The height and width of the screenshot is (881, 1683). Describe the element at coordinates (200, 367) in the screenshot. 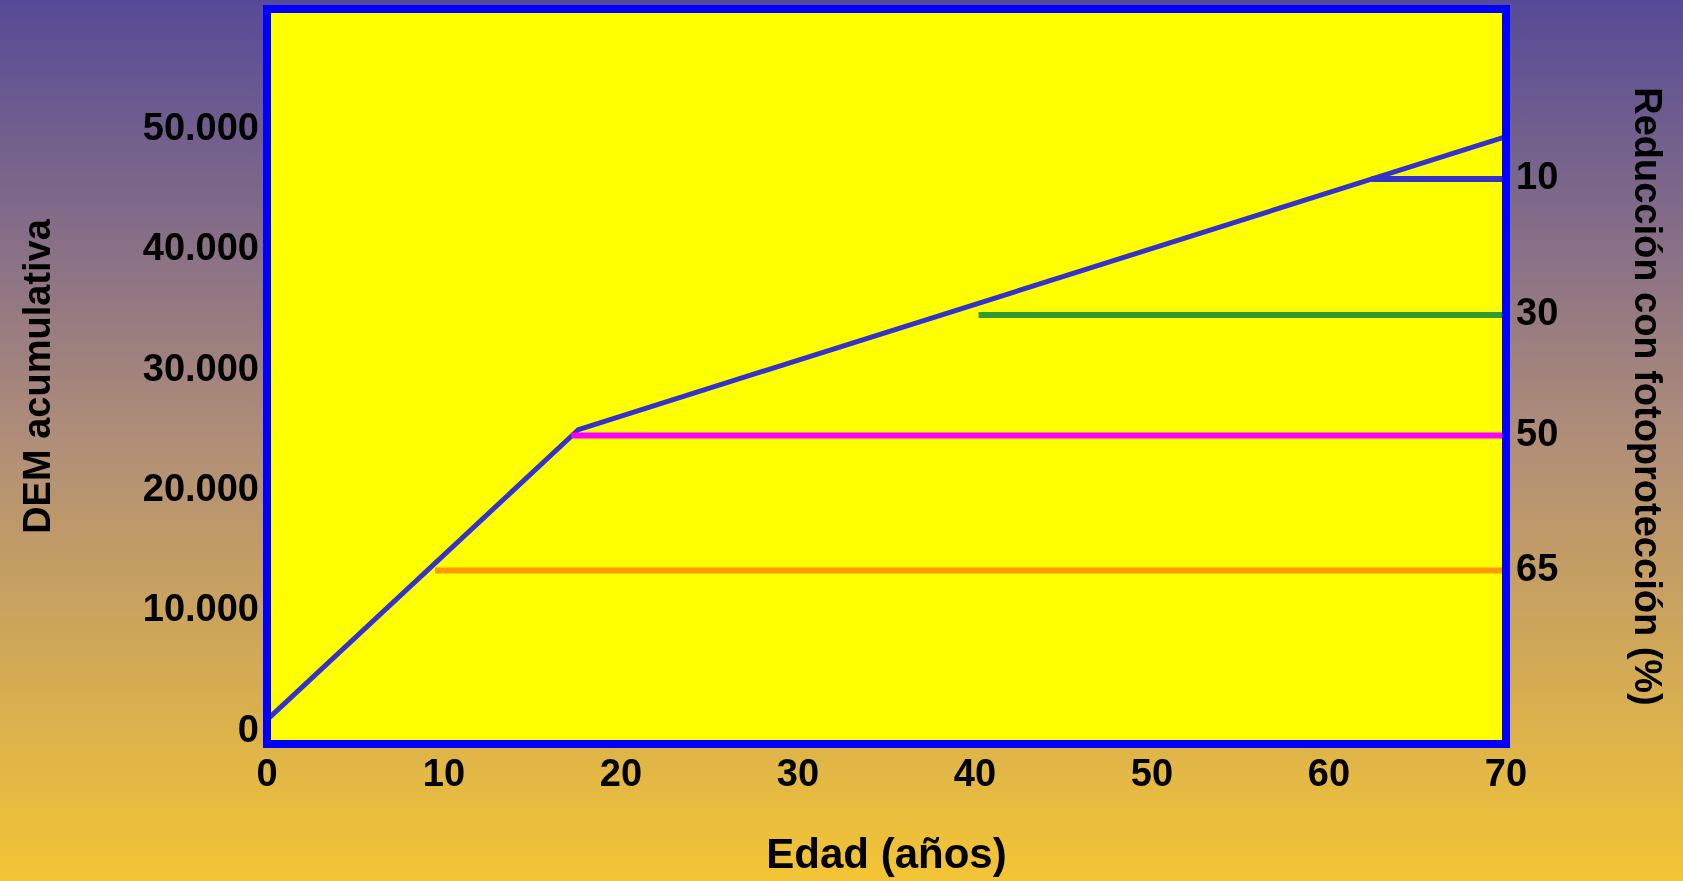

I see `y-tick-label: 30.000` at that location.